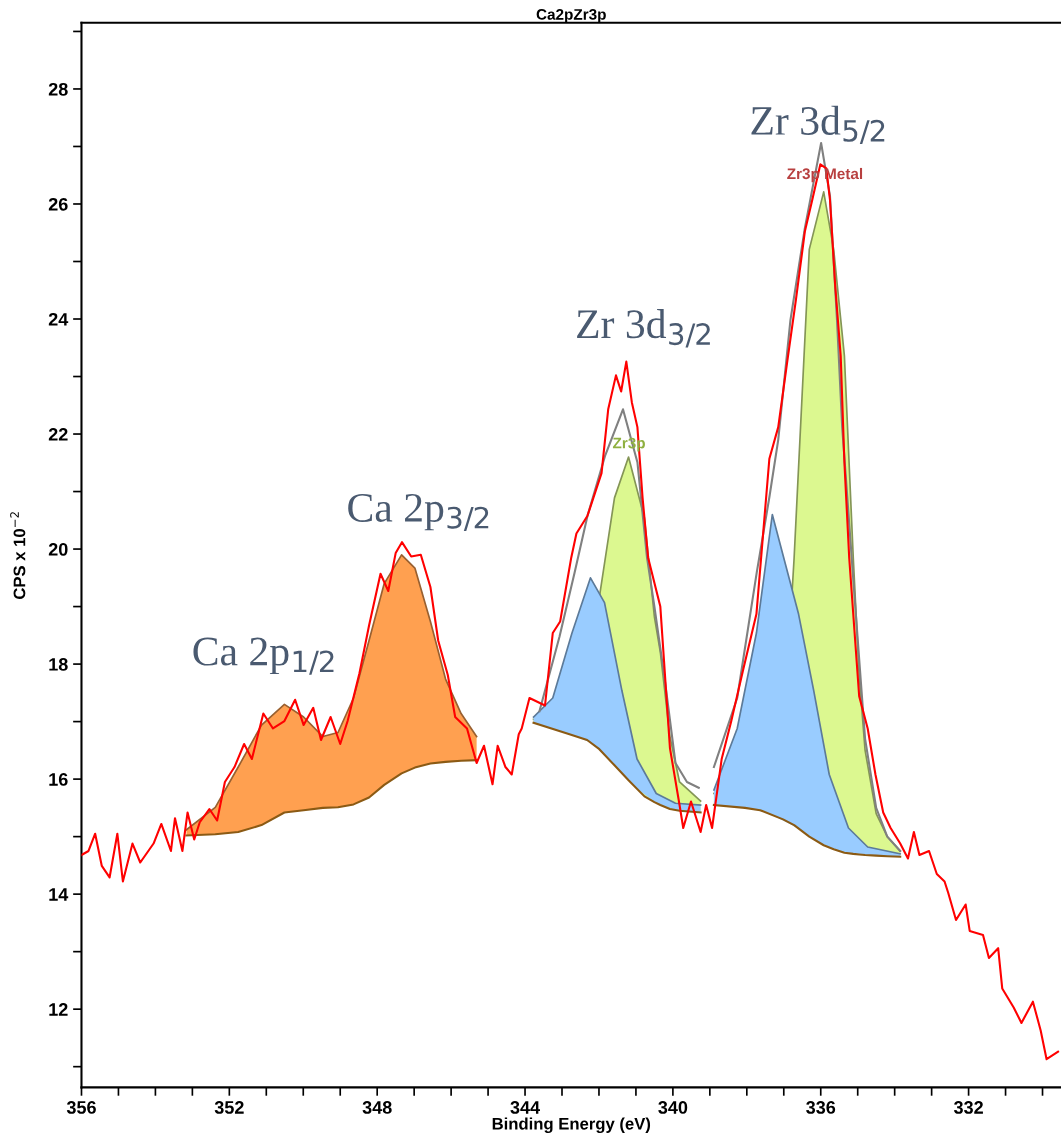  Describe the element at coordinates (58, 779) in the screenshot. I see `y-tick-label: 16` at that location.